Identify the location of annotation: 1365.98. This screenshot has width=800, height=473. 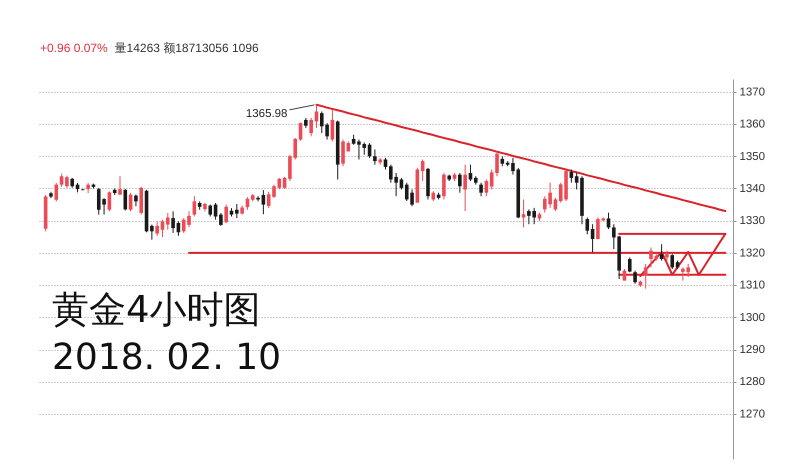
(267, 114).